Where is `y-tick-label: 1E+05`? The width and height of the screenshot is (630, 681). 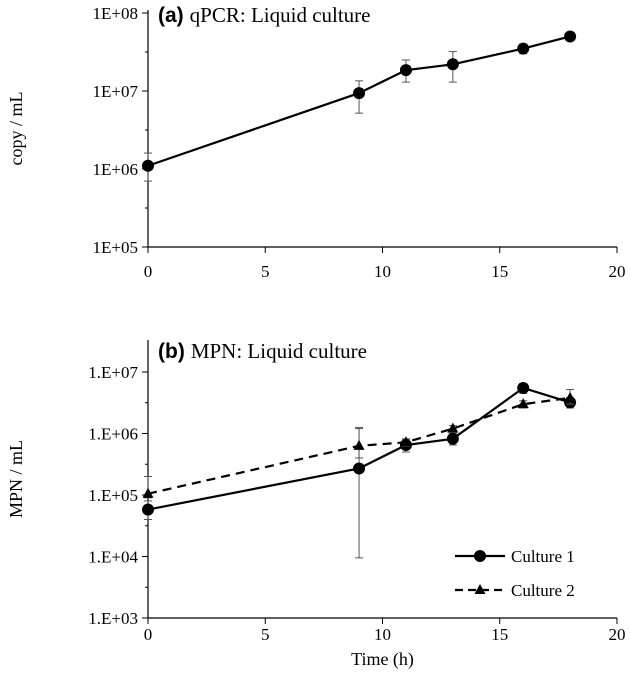
y-tick-label: 1E+05 is located at coordinates (115, 247).